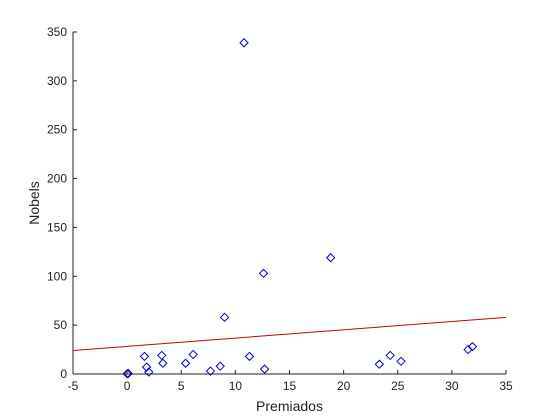 The height and width of the screenshot is (420, 560). Describe the element at coordinates (61, 325) in the screenshot. I see `y-tick-label: 50` at that location.